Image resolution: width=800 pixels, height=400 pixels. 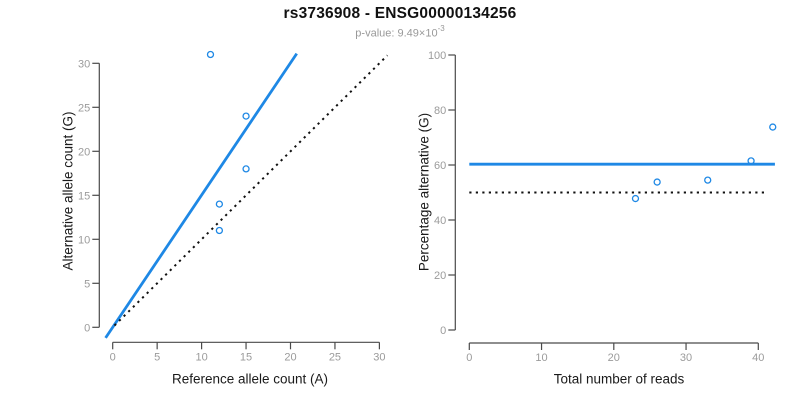 I want to click on x-tick-label: 15, so click(x=246, y=357).